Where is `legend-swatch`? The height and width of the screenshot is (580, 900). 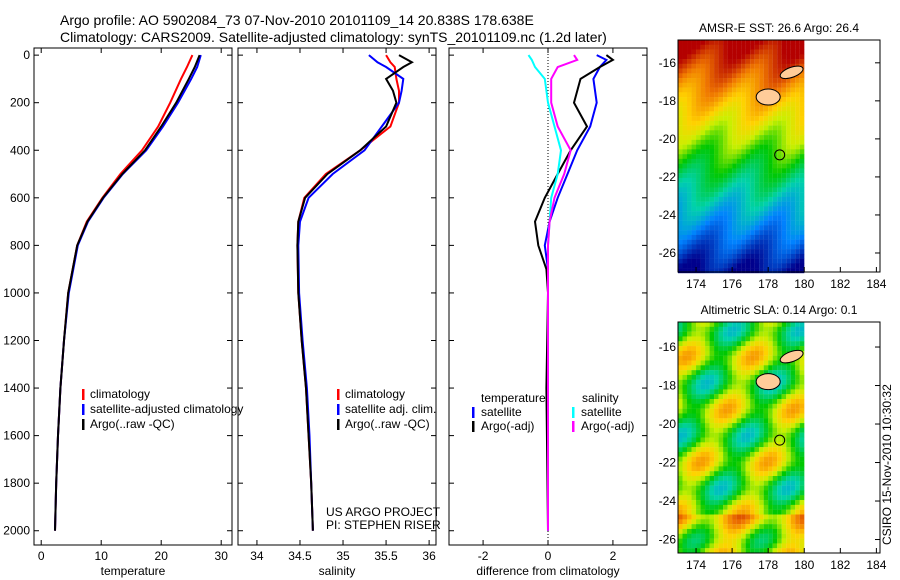 legend-swatch is located at coordinates (473, 426).